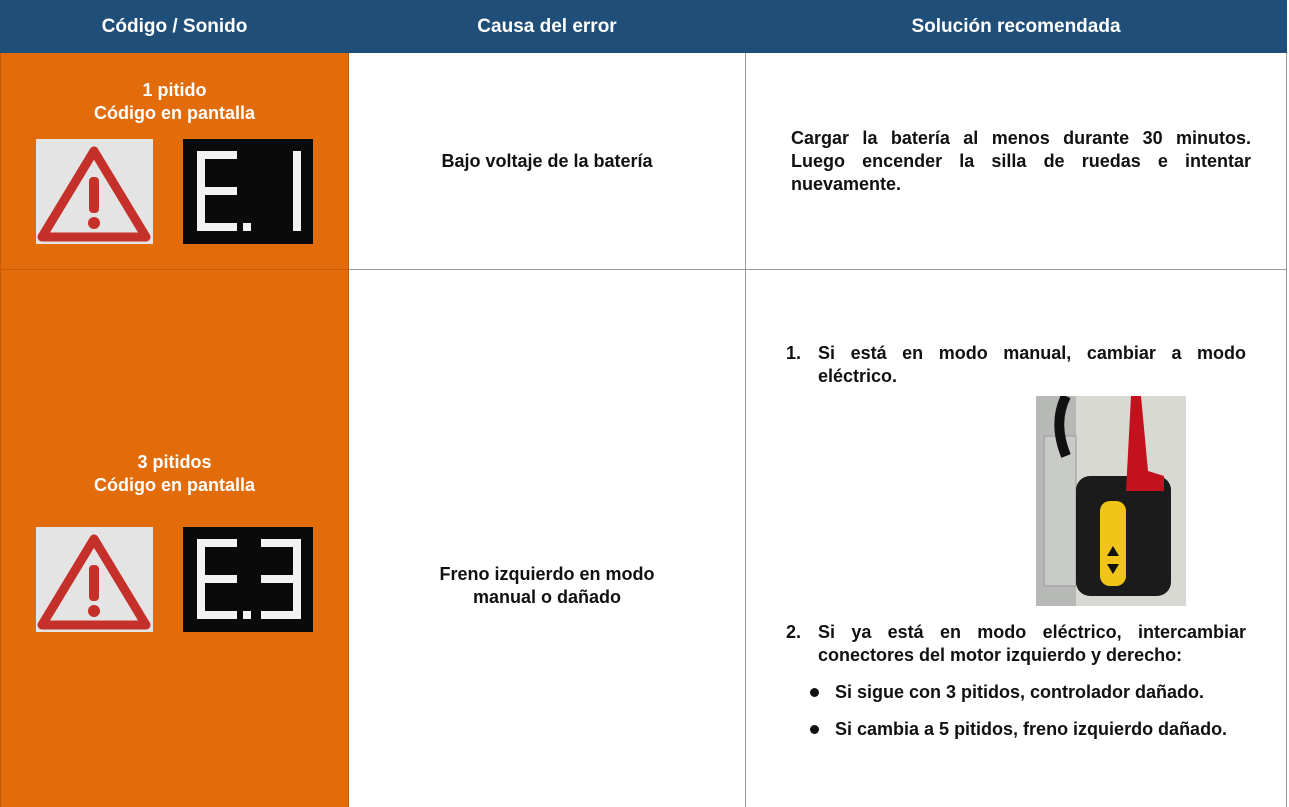 This screenshot has height=807, width=1289. I want to click on code-text: 3 pitidos, so click(174, 461).